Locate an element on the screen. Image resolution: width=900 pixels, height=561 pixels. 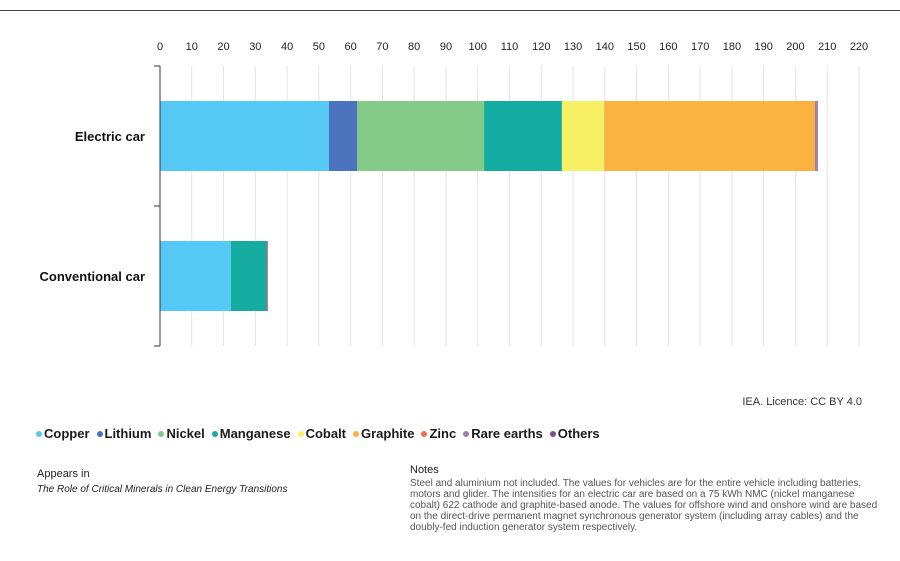
x-tick-label: 220 is located at coordinates (859, 47).